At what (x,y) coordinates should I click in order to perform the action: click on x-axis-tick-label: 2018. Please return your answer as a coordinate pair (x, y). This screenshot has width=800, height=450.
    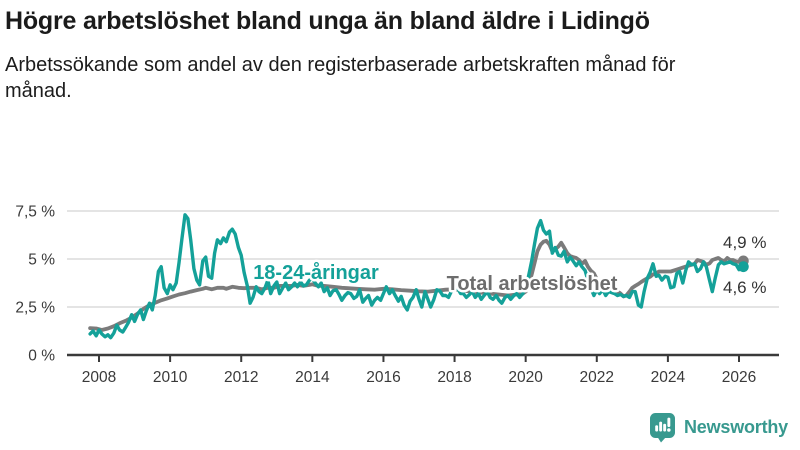
    Looking at the image, I should click on (454, 377).